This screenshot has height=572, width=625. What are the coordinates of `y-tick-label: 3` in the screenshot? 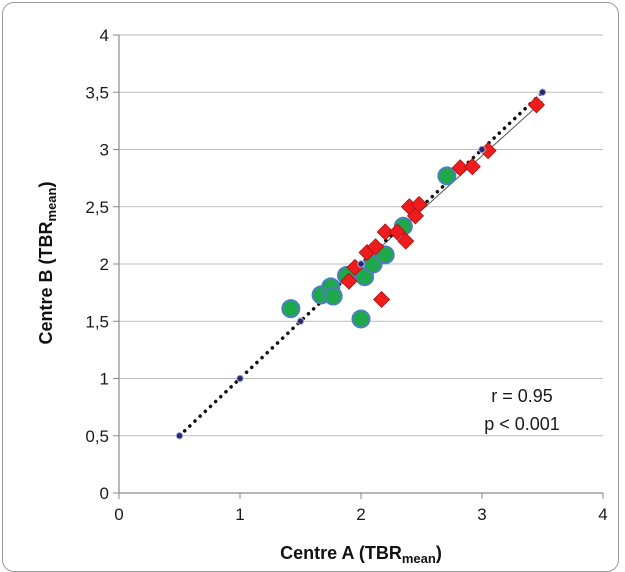 It's located at (104, 150).